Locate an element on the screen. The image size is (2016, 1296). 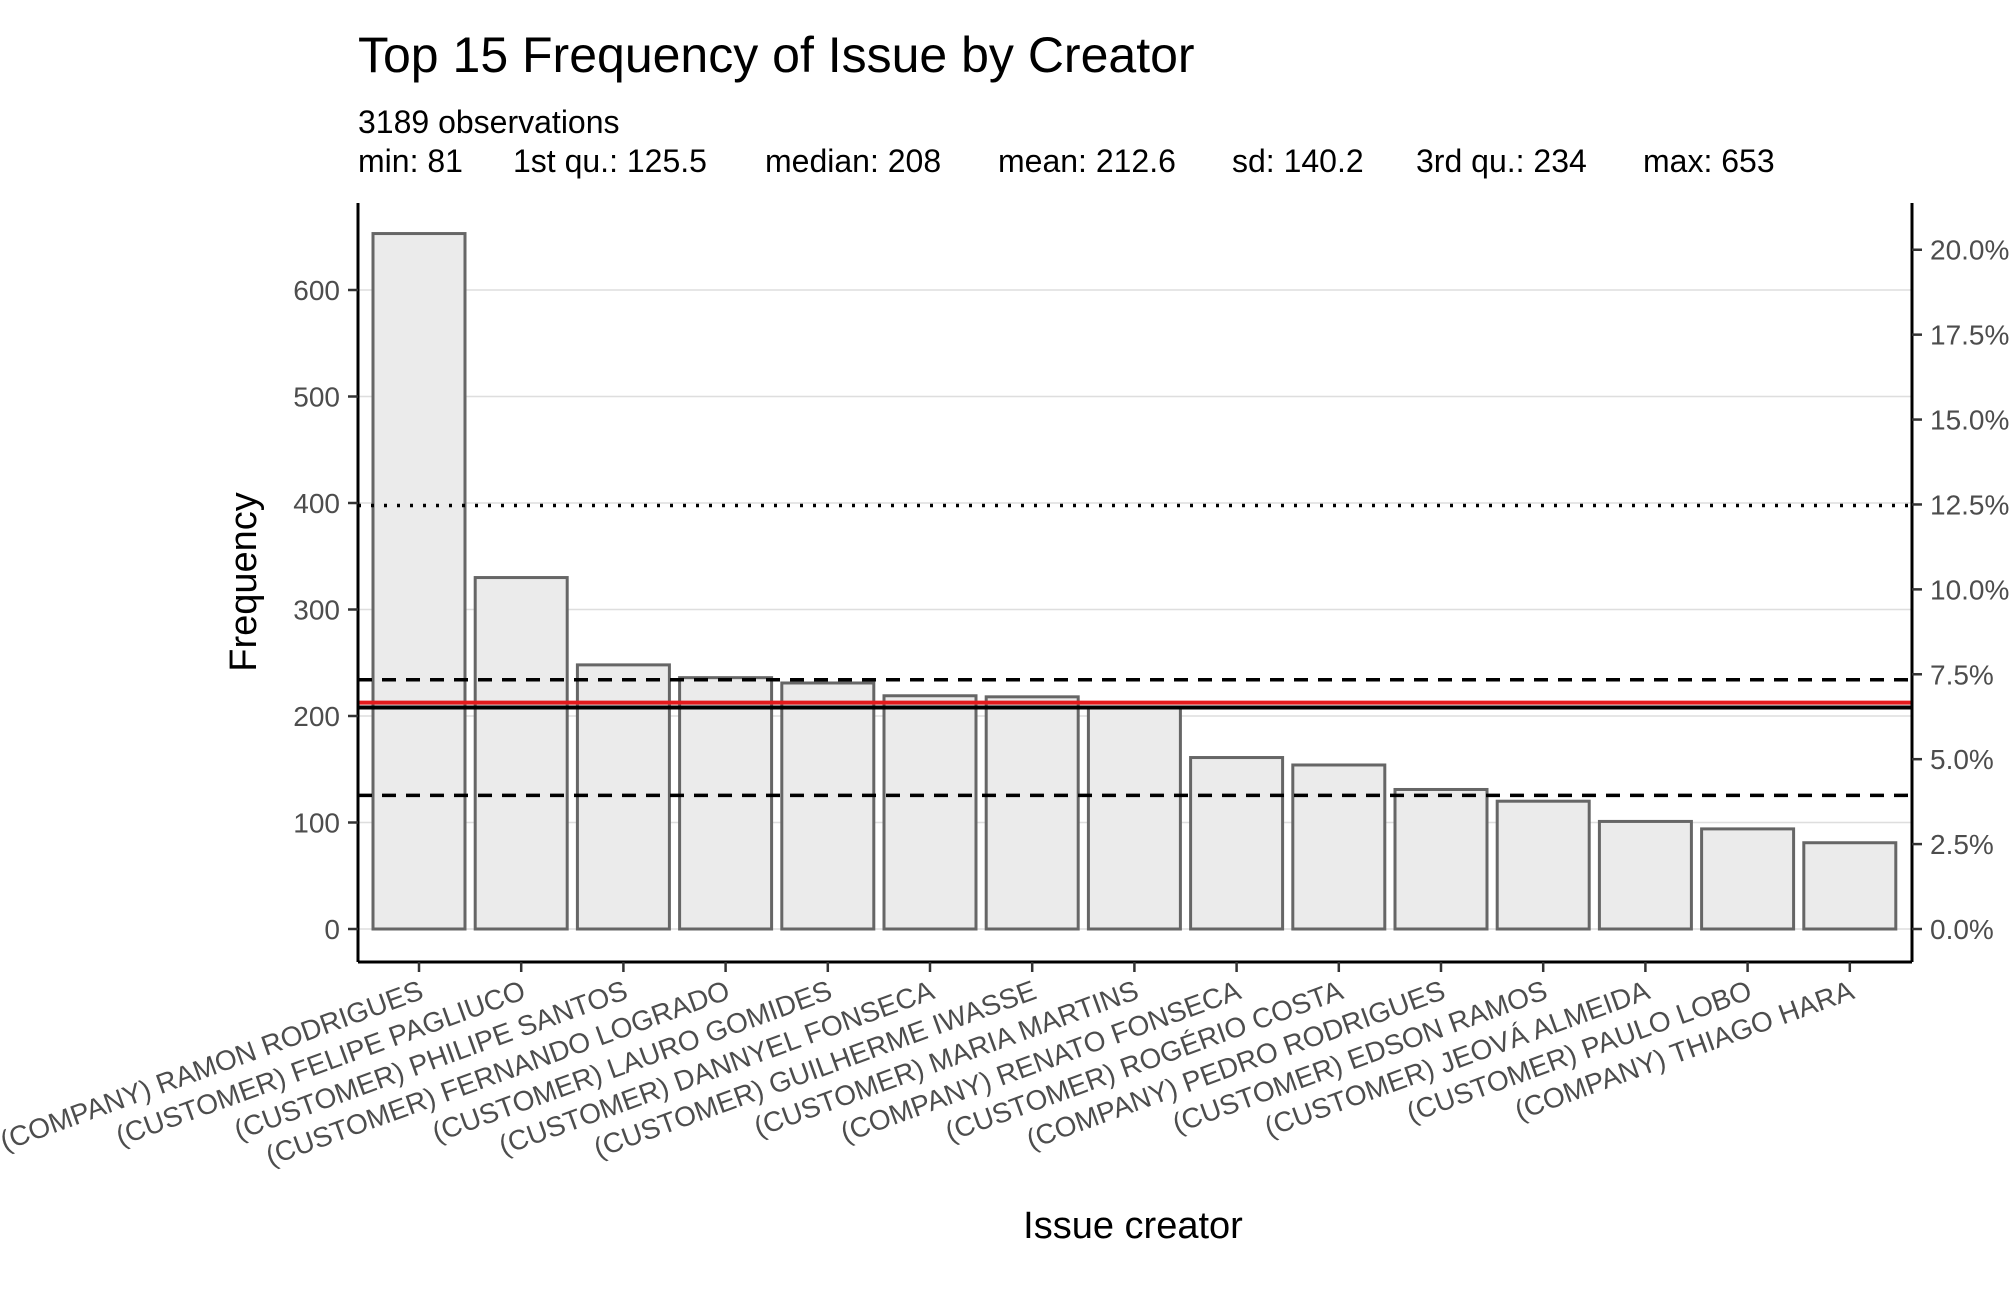
secondary-y-tick-label: 5.0% is located at coordinates (1962, 759).